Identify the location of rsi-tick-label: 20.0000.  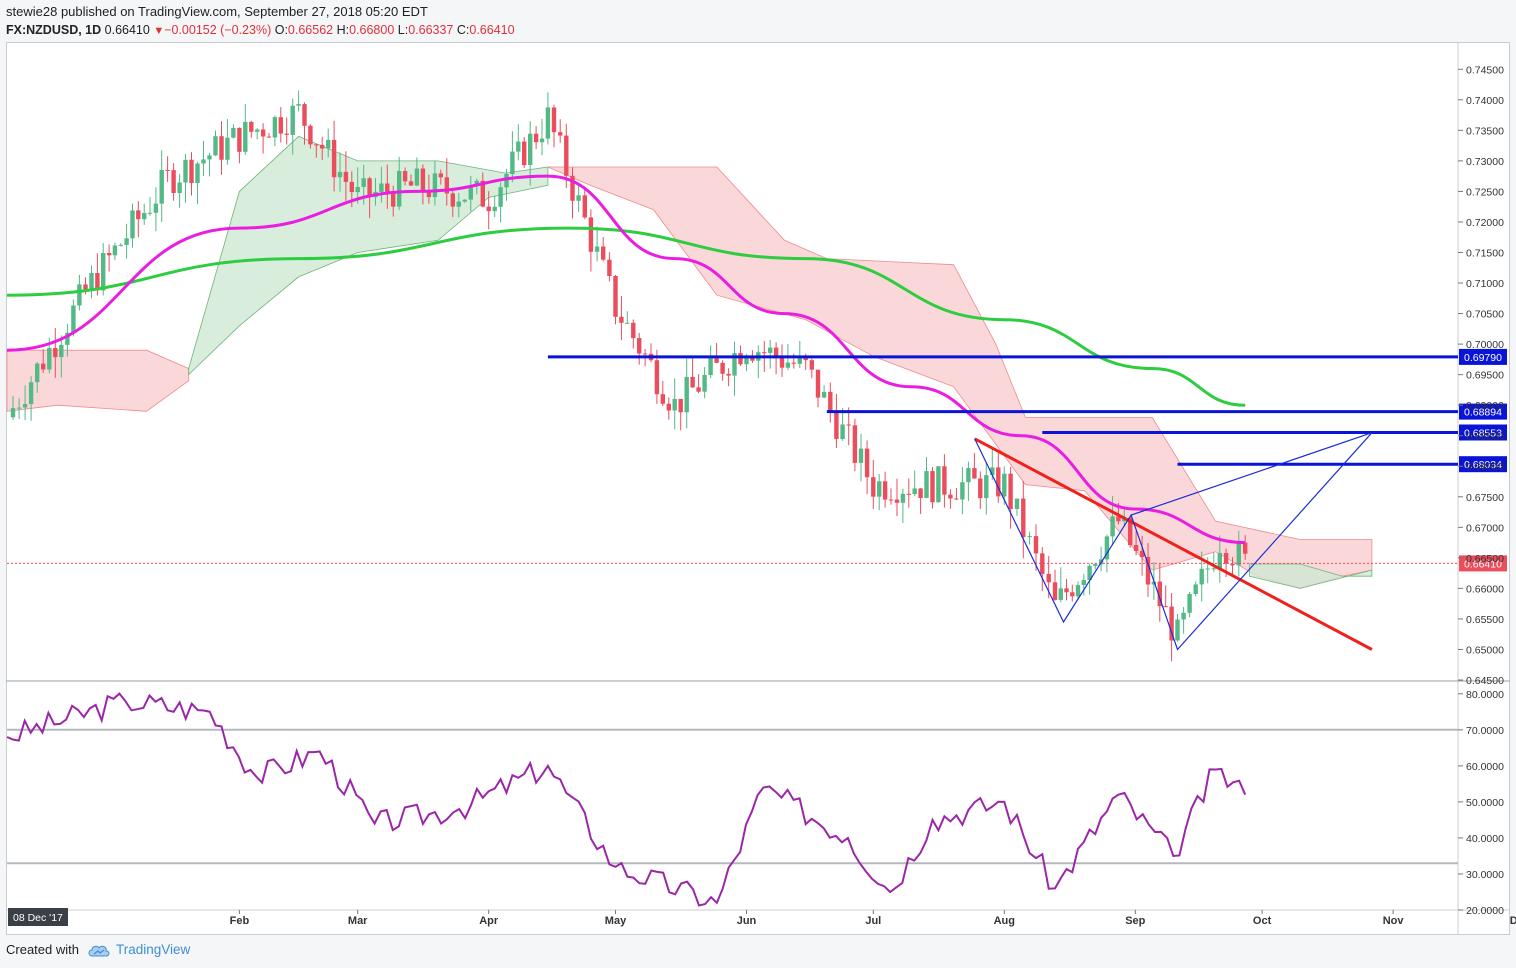
(1485, 911).